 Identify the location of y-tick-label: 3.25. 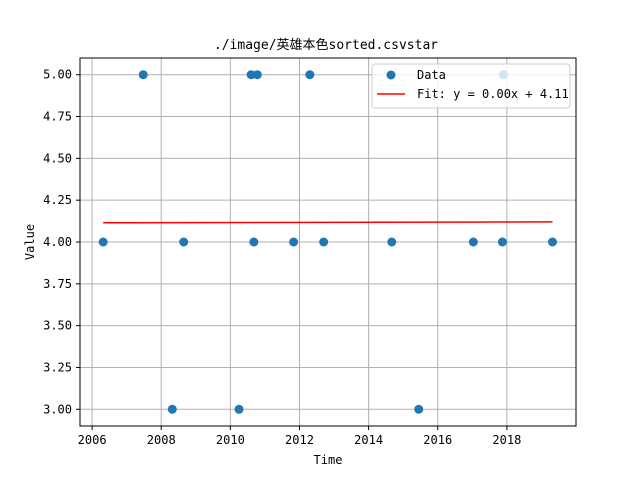
(57, 367).